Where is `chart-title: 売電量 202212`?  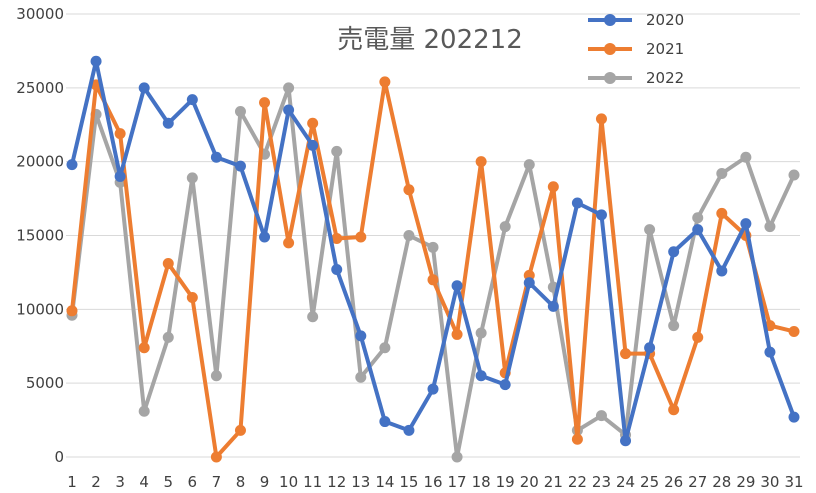 chart-title: 売電量 202212 is located at coordinates (430, 40).